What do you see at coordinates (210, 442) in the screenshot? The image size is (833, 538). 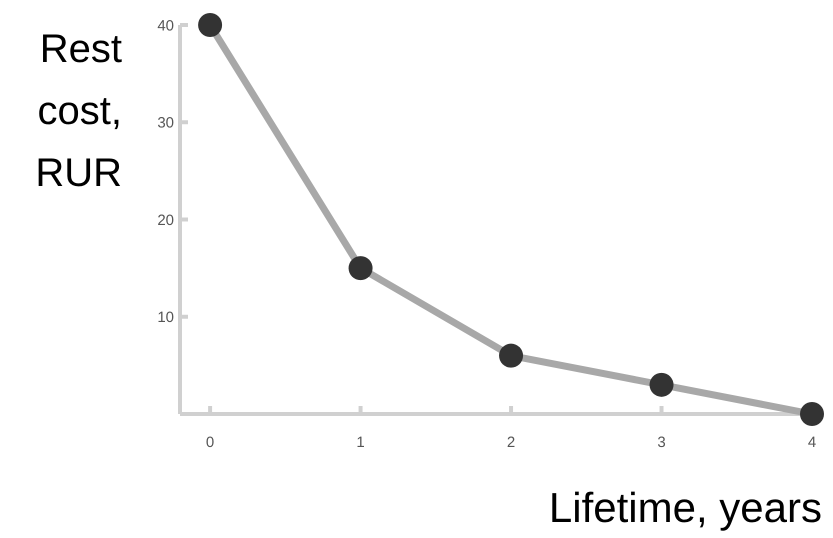 I see `x-tick-label: 0` at bounding box center [210, 442].